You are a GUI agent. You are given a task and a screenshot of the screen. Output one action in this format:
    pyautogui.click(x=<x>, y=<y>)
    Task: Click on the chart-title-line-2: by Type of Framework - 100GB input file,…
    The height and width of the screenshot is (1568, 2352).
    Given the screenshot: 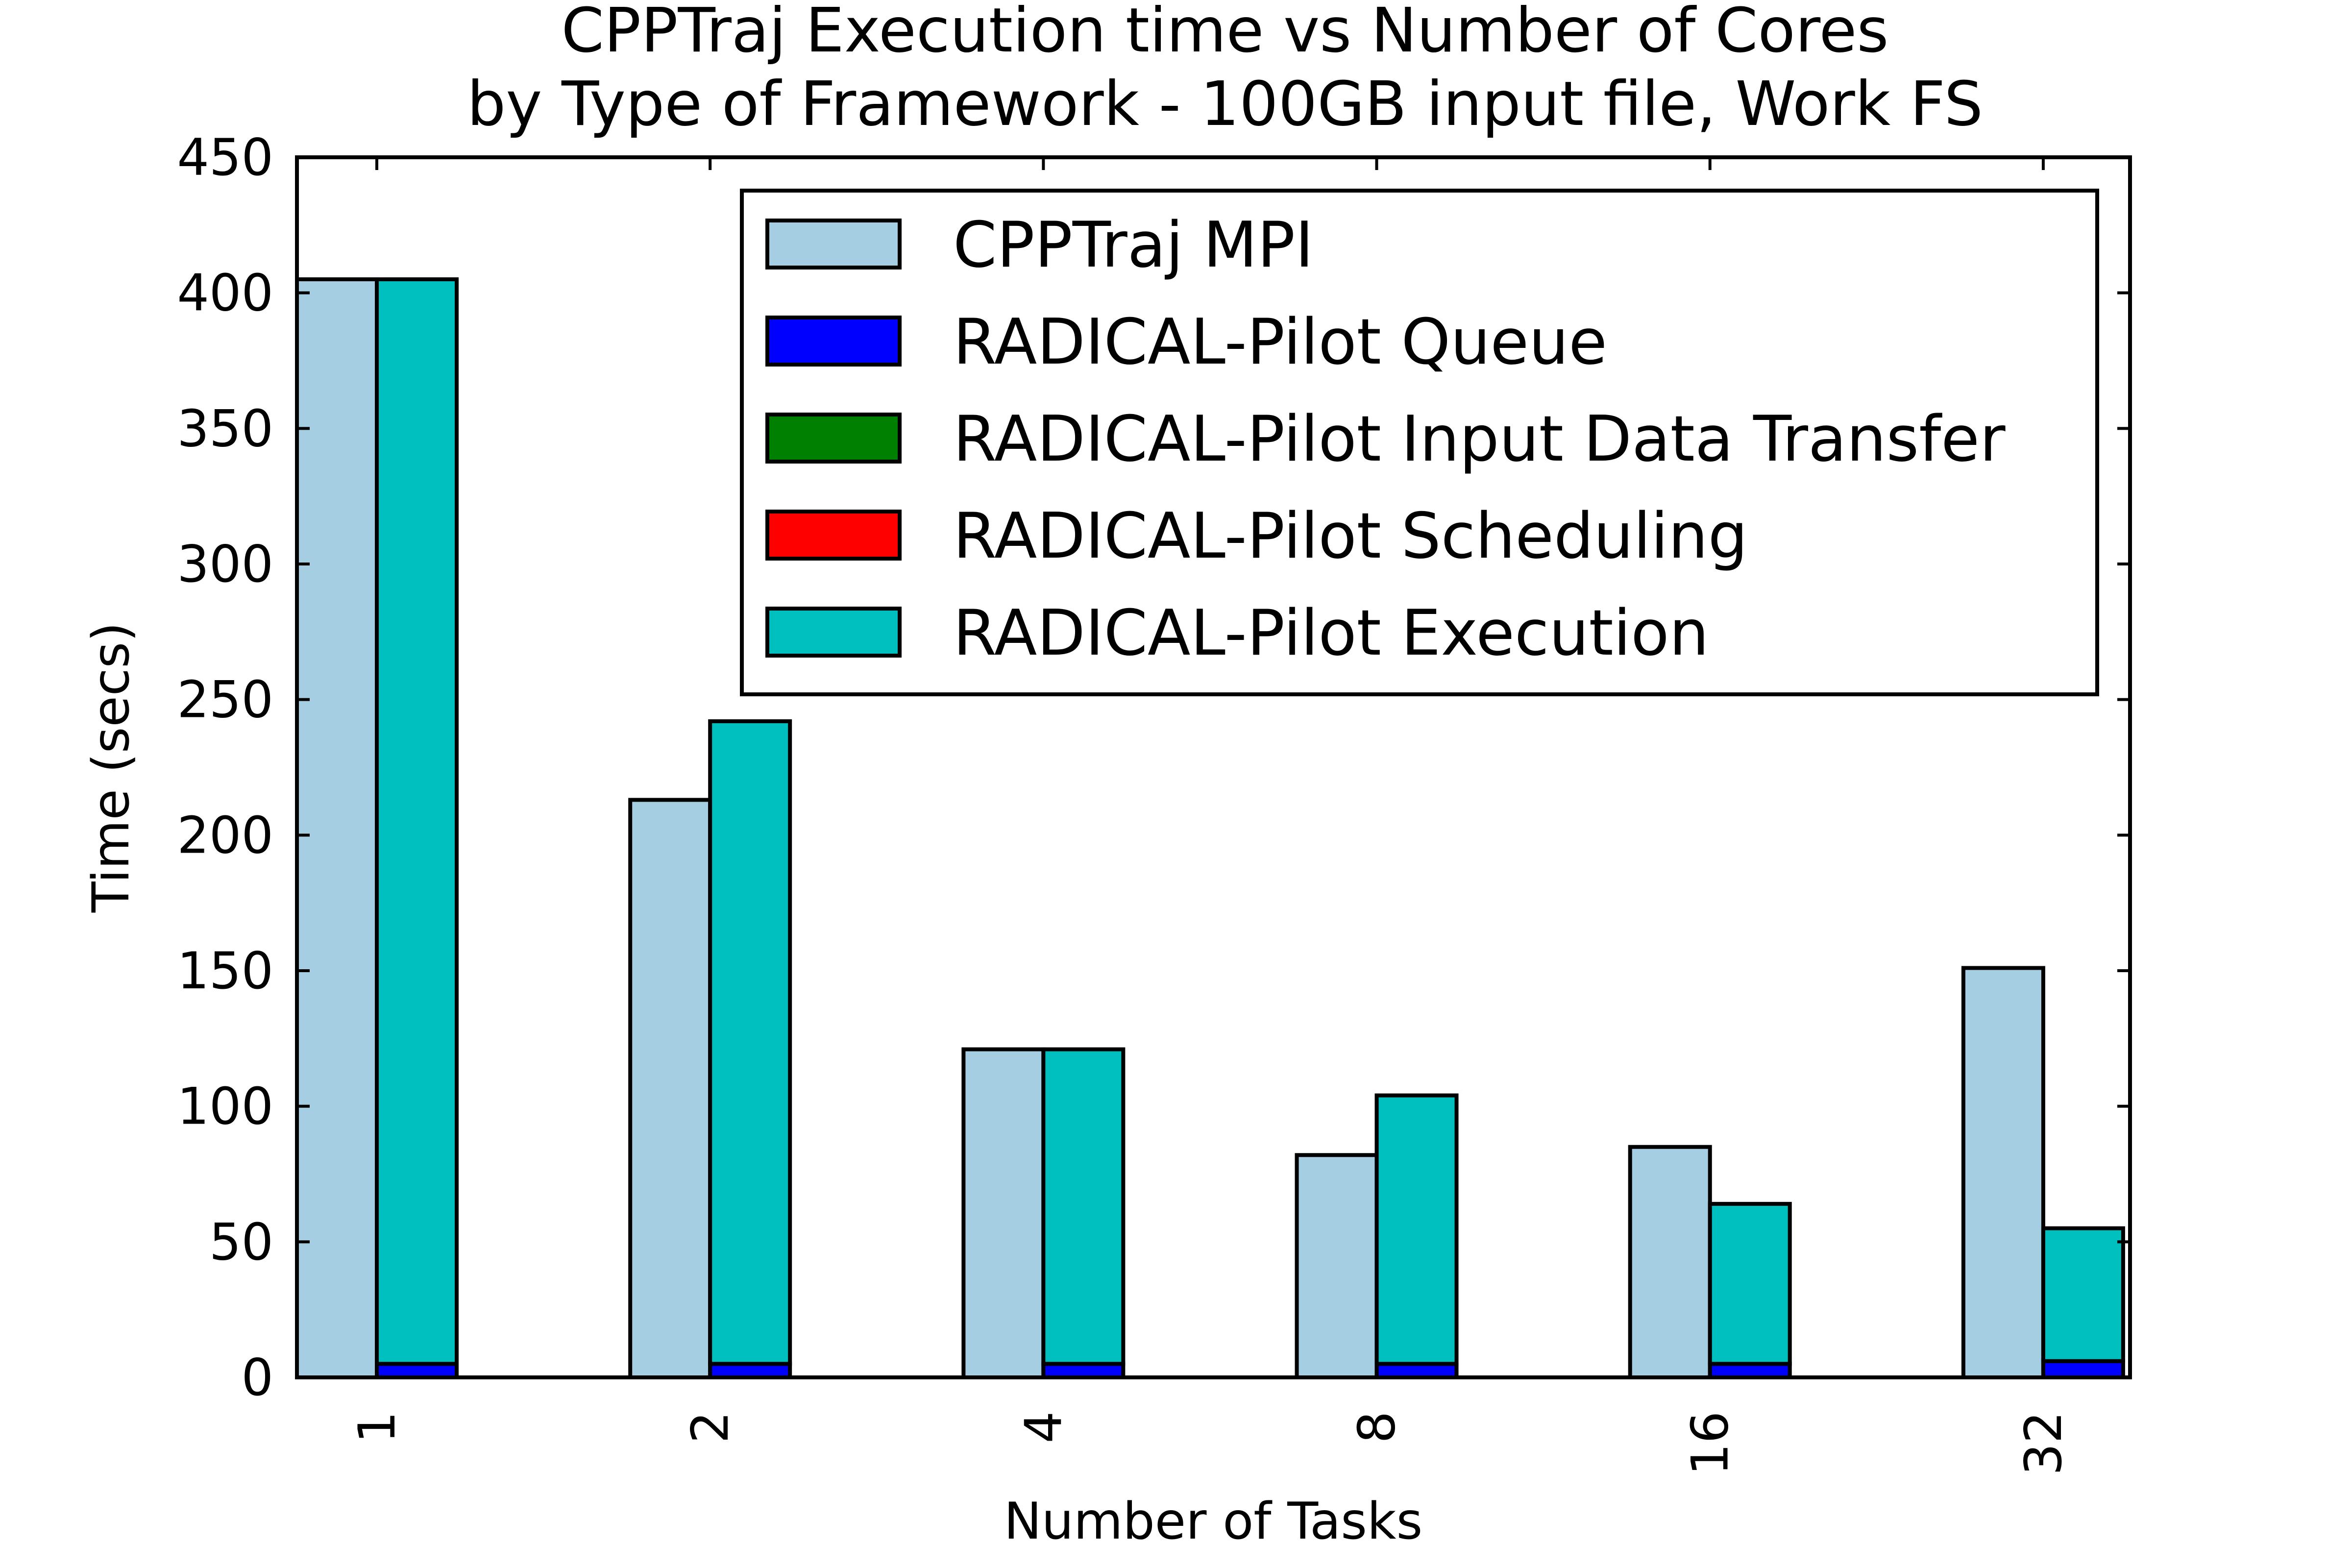 What is the action you would take?
    pyautogui.click(x=1225, y=104)
    